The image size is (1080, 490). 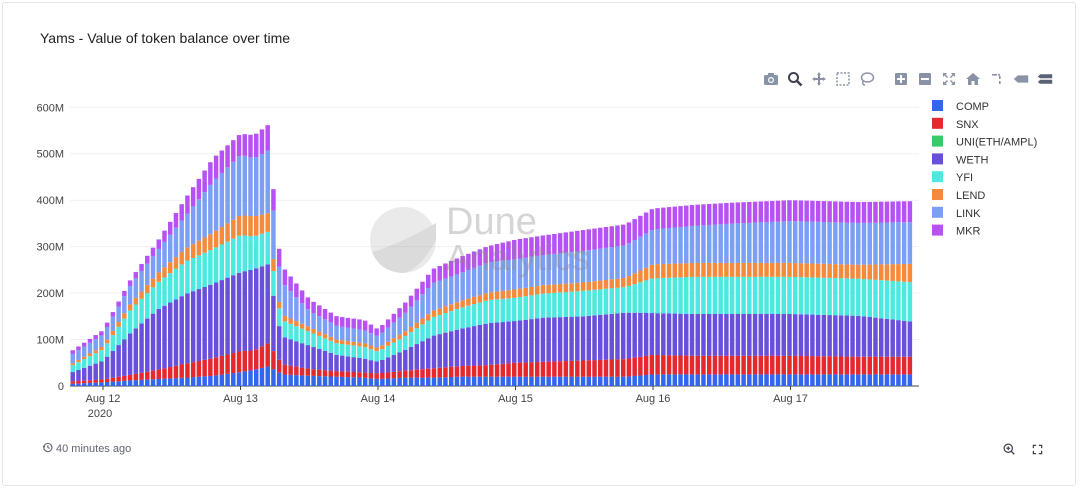 I want to click on legend-label: LEND, so click(x=970, y=196).